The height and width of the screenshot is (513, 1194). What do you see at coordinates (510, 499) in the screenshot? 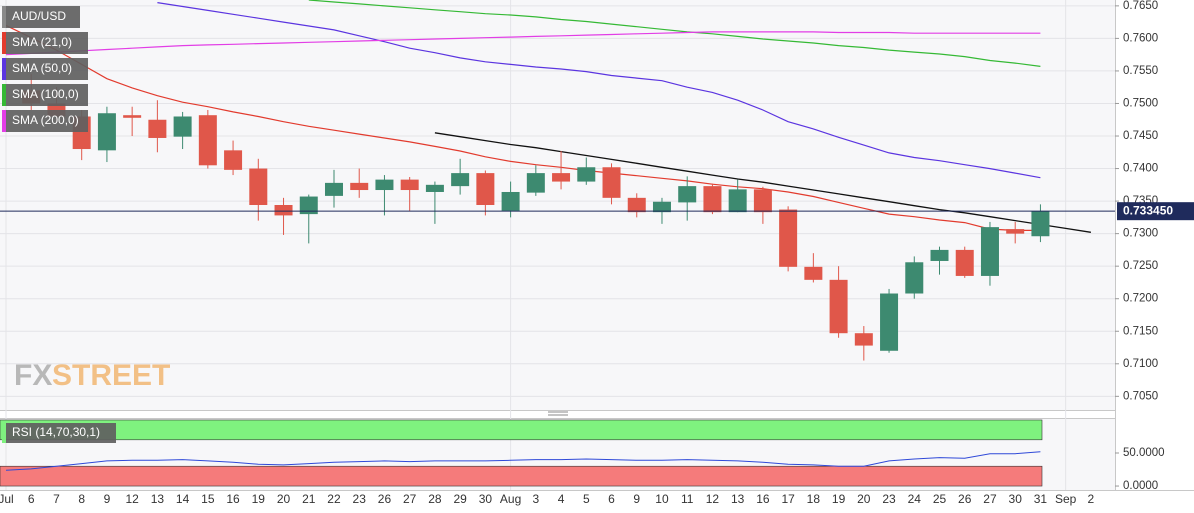
I see `x-tick-label: Aug` at bounding box center [510, 499].